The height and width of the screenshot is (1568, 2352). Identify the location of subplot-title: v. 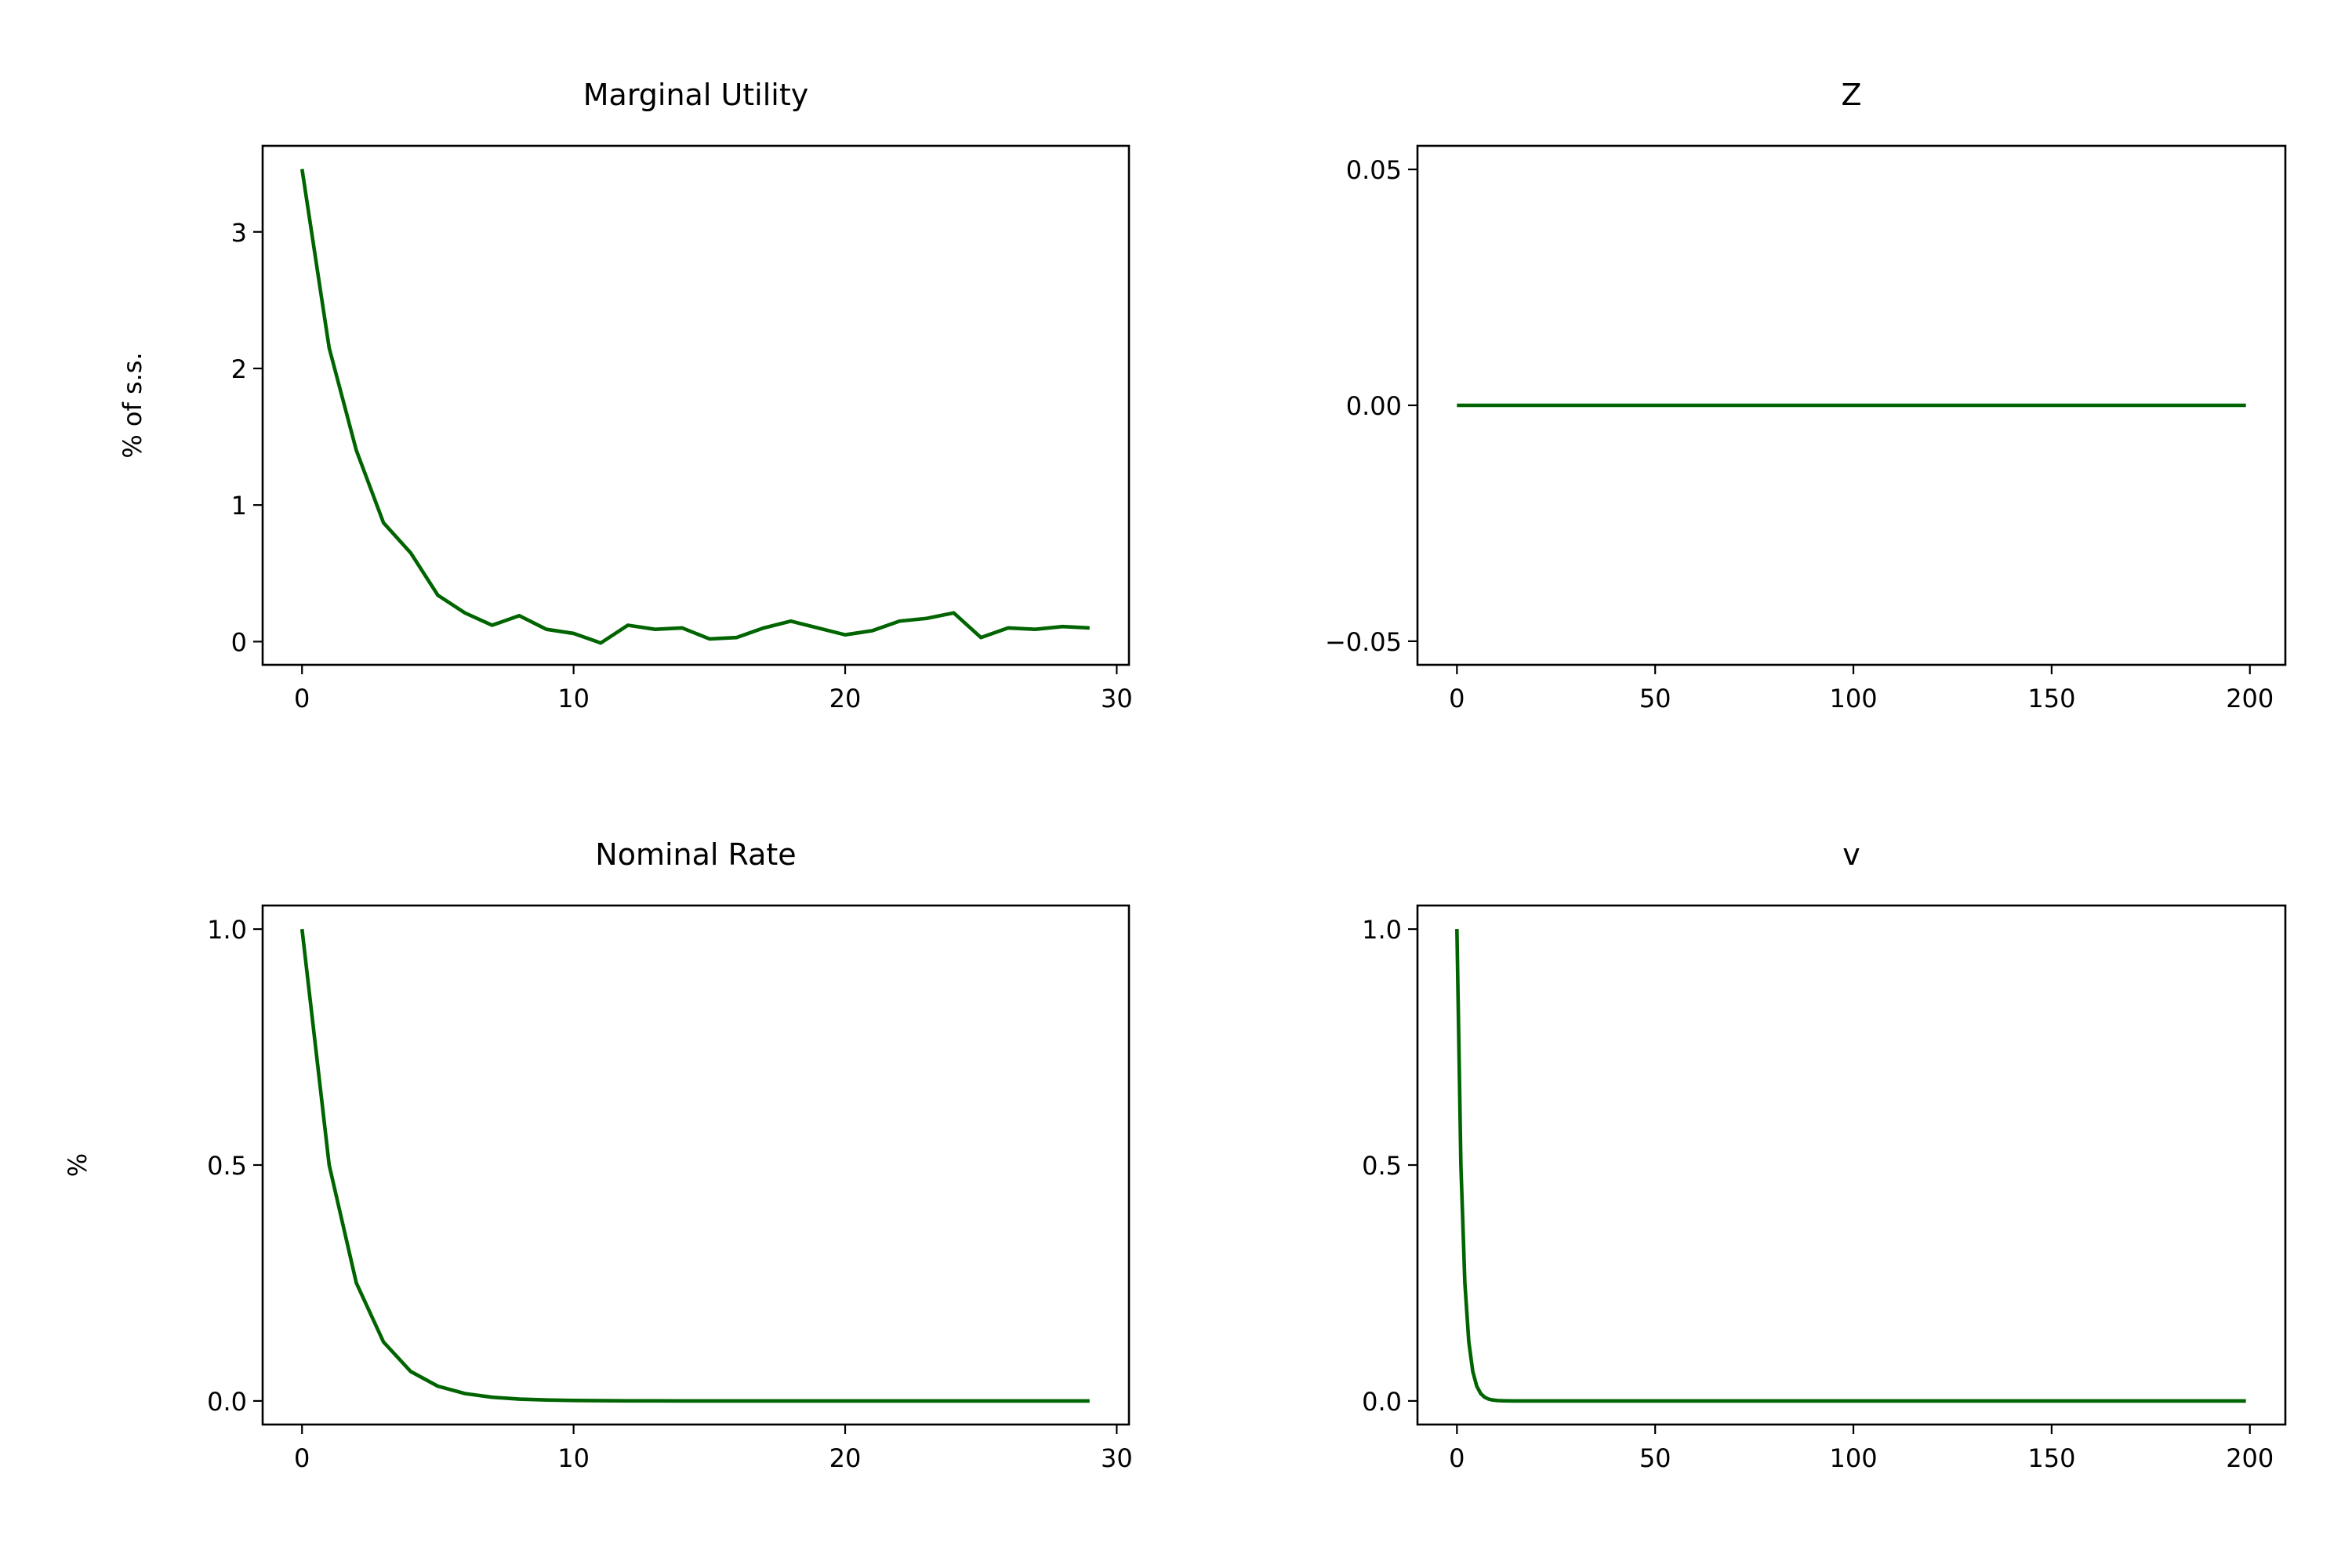
(1851, 855).